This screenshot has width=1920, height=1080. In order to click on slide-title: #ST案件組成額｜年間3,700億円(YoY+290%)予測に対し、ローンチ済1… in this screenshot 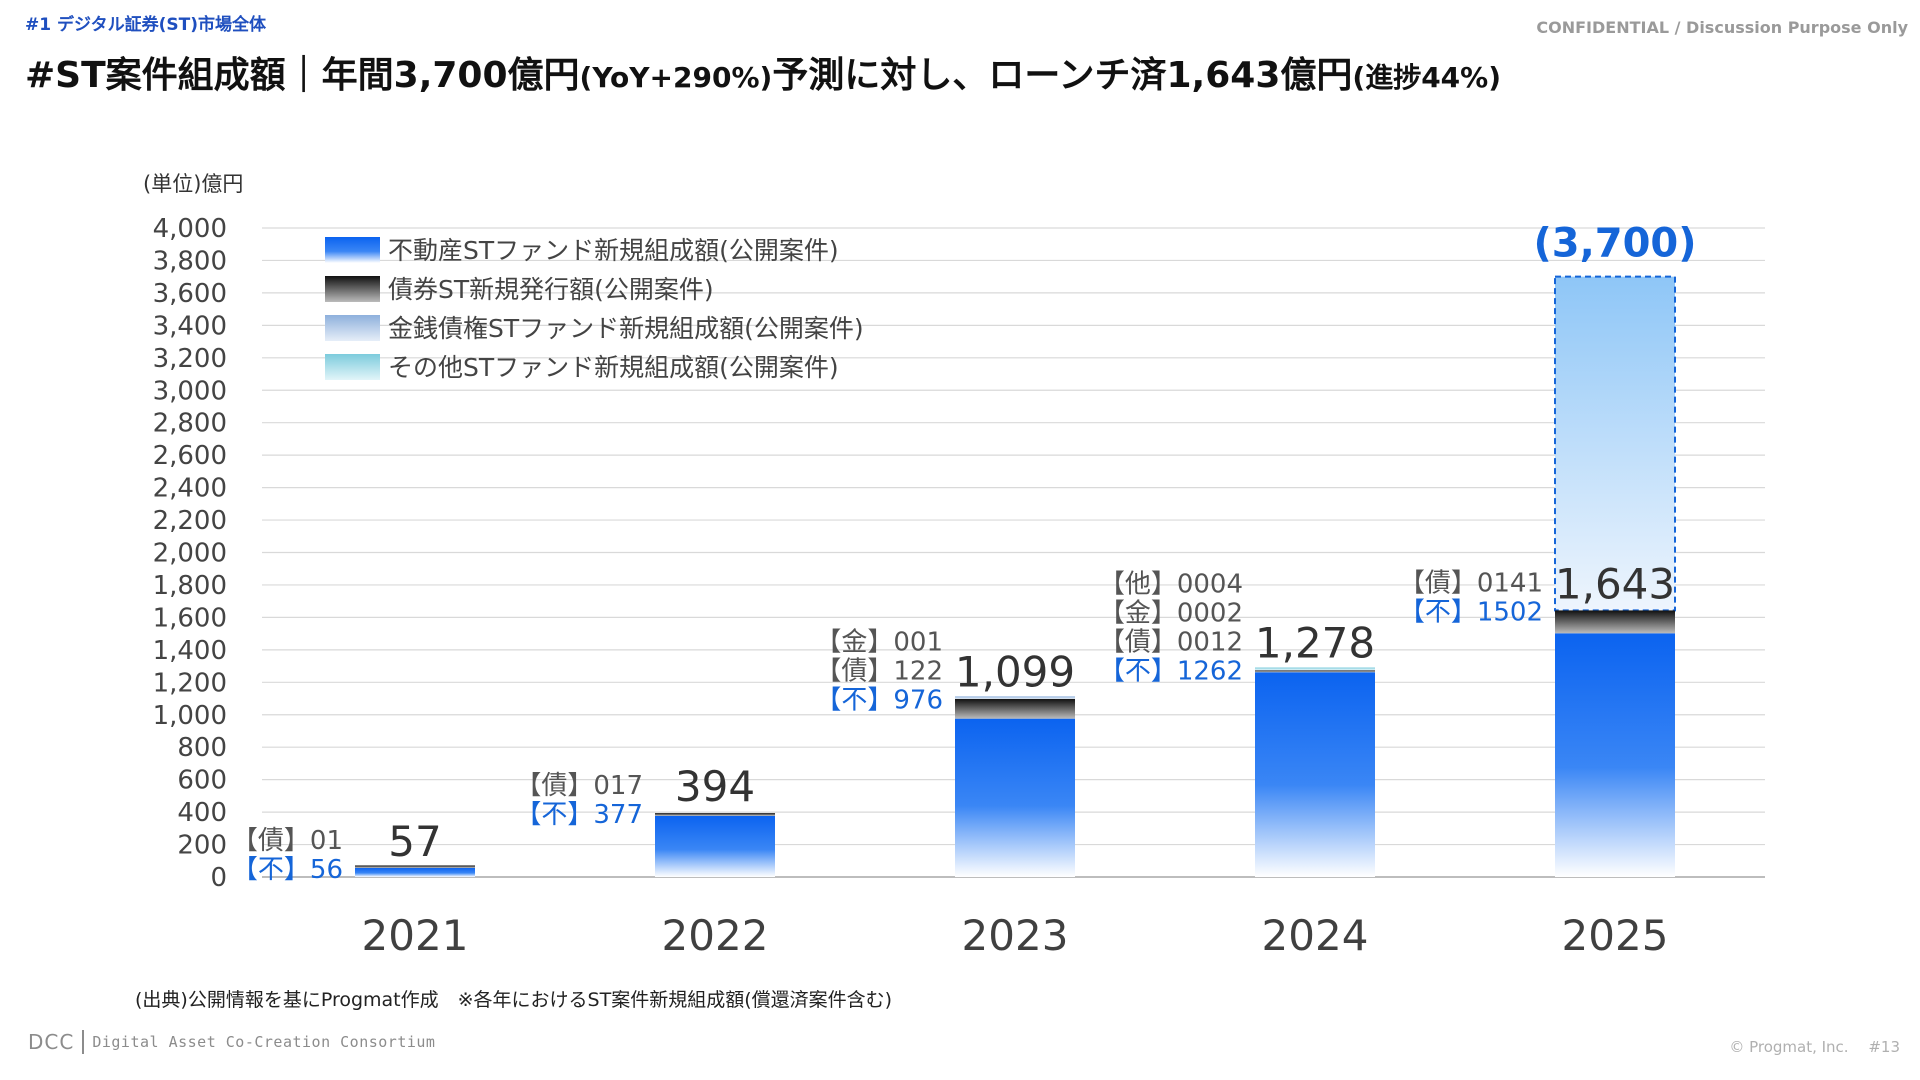, I will do `click(763, 72)`.